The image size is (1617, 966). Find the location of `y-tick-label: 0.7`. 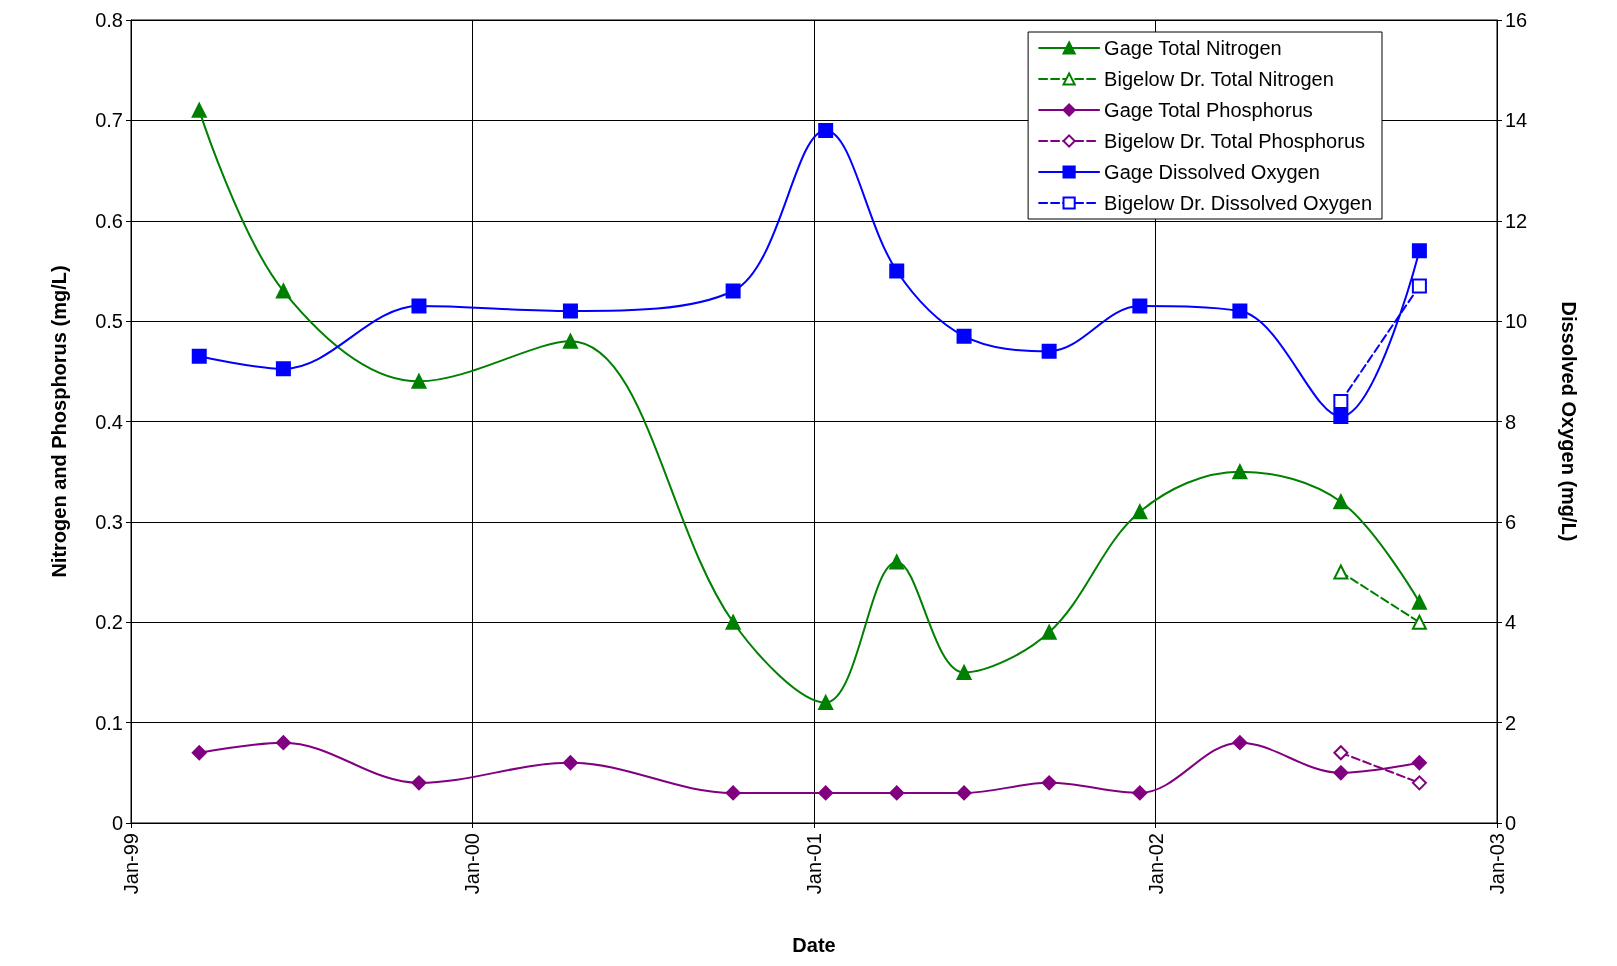

y-tick-label: 0.7 is located at coordinates (109, 120).